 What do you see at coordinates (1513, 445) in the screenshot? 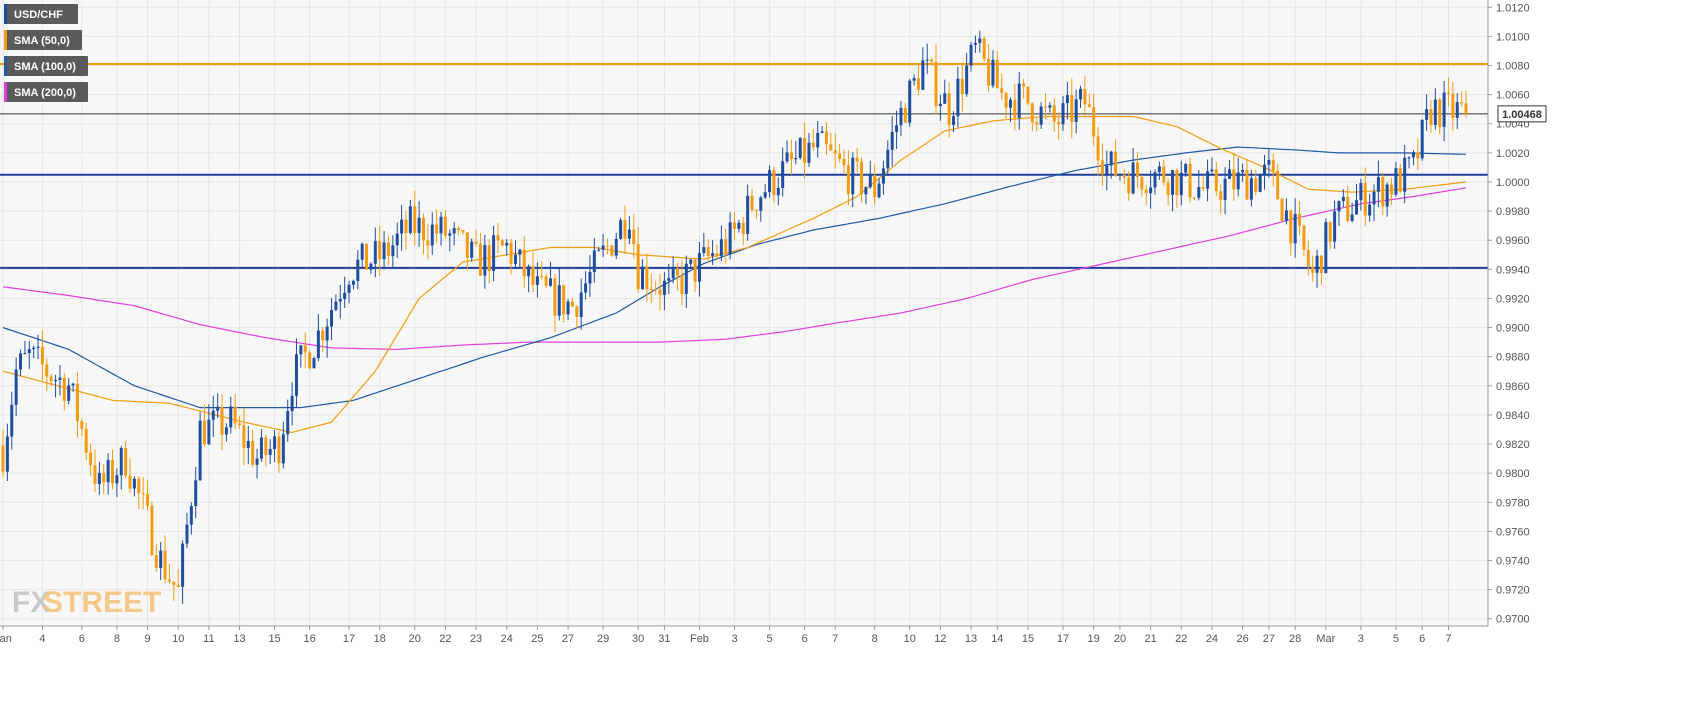
I see `y-tick-label: 0.9820` at bounding box center [1513, 445].